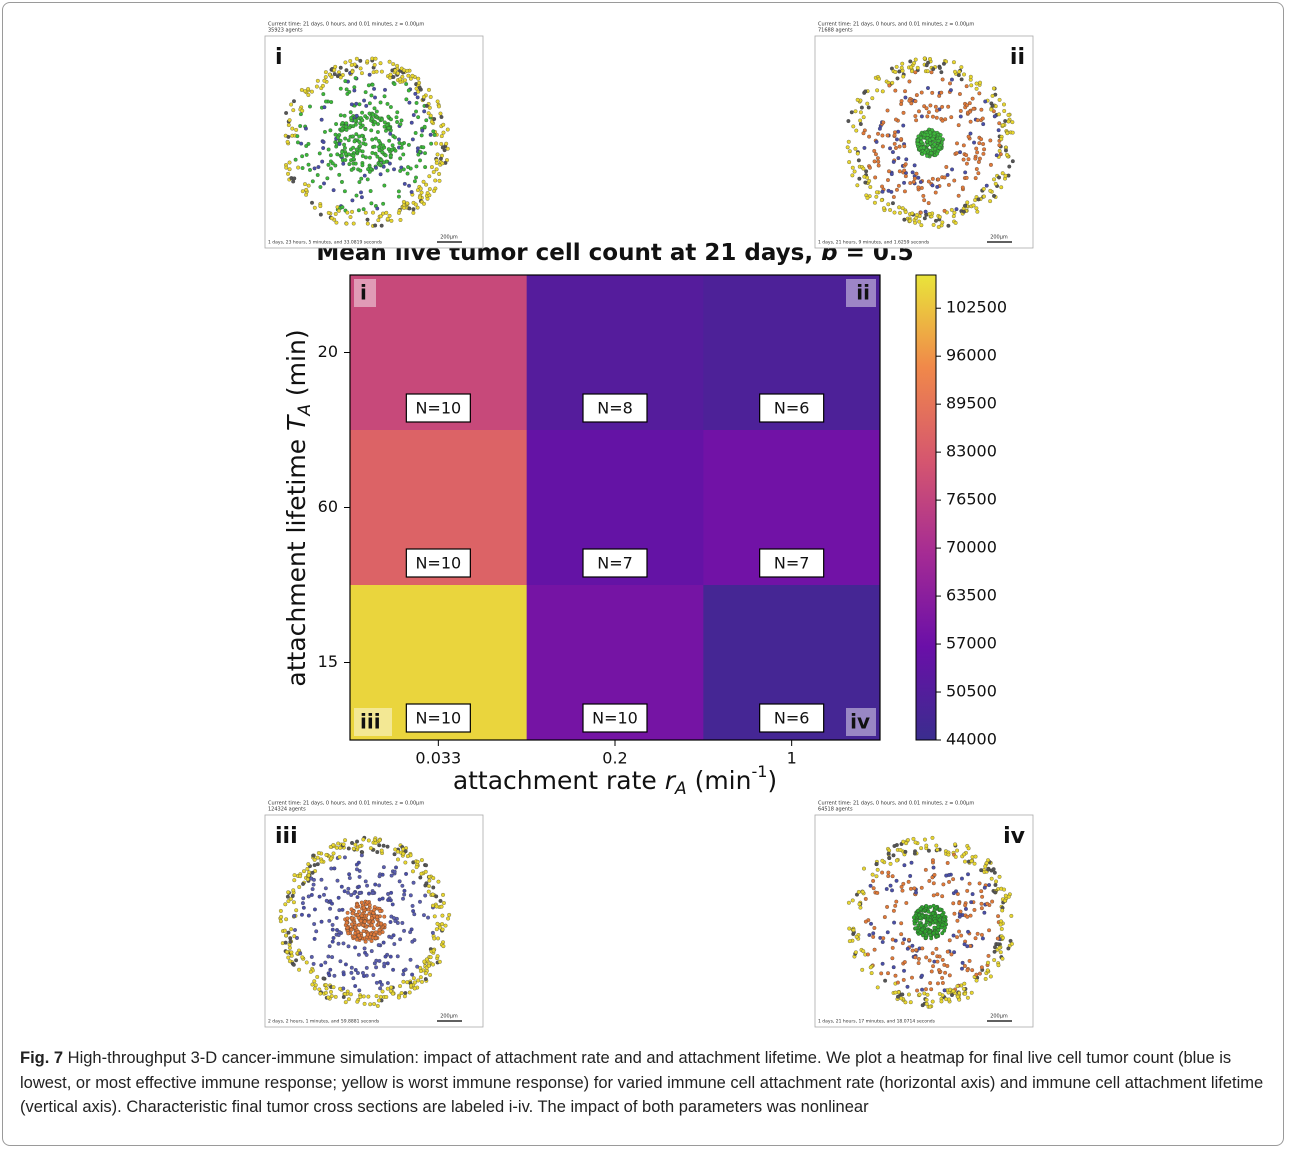  I want to click on colorbar-tick-label: 83000, so click(971, 451).